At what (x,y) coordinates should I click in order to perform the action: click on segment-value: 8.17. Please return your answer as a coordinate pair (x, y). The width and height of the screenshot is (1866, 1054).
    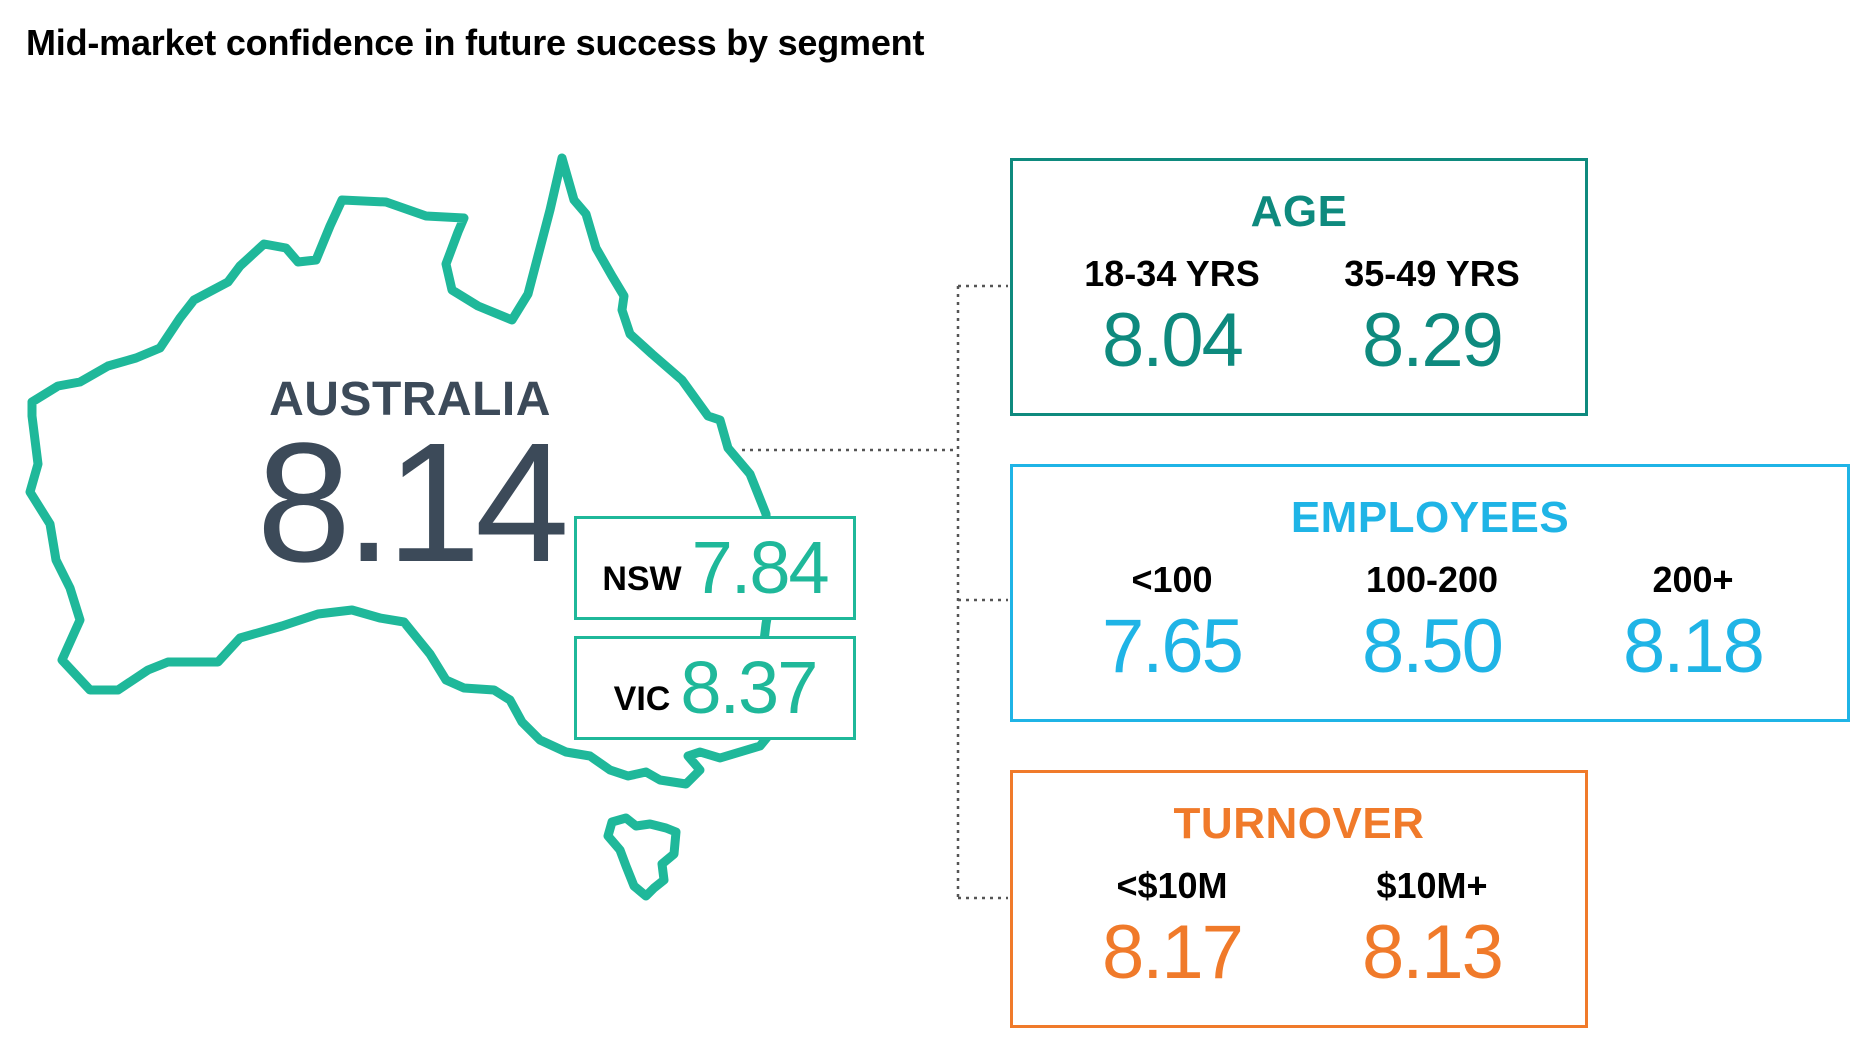
    Looking at the image, I should click on (1173, 952).